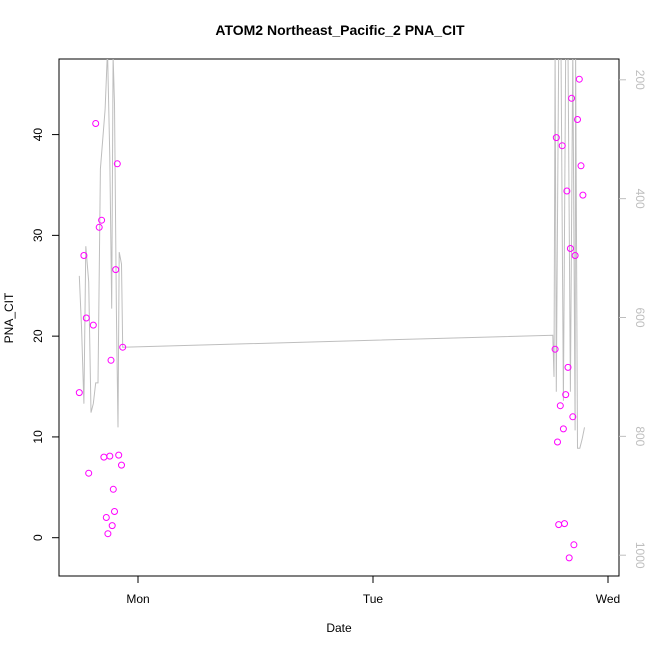 This screenshot has height=650, width=650. What do you see at coordinates (38, 235) in the screenshot?
I see `y-tick-label: 30` at bounding box center [38, 235].